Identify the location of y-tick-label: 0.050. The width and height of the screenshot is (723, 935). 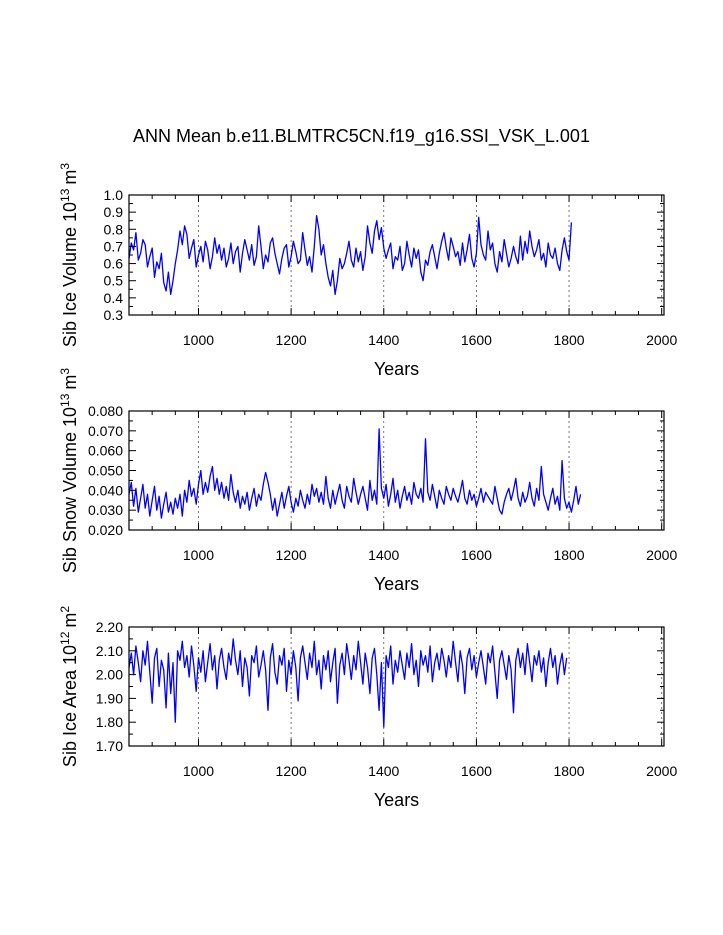
(105, 471).